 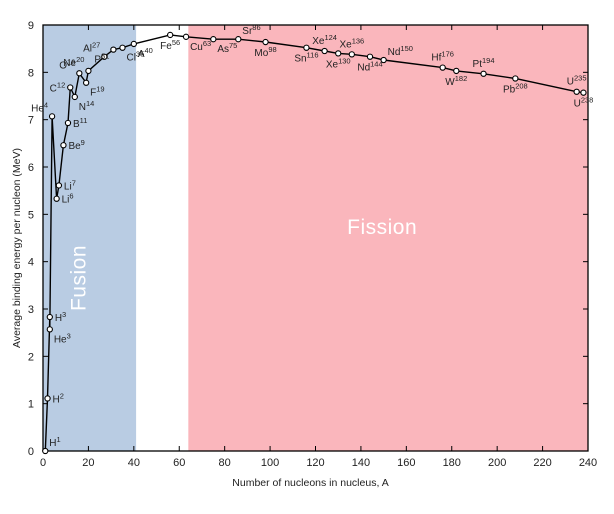 What do you see at coordinates (176, 42) in the screenshot?
I see `isotope-mass-number: 56` at bounding box center [176, 42].